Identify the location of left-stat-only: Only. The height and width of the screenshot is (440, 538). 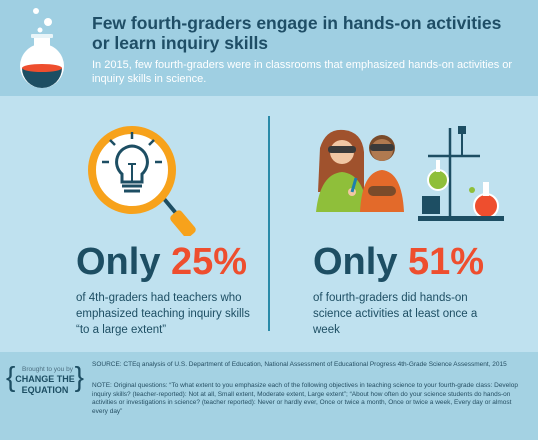
(118, 262).